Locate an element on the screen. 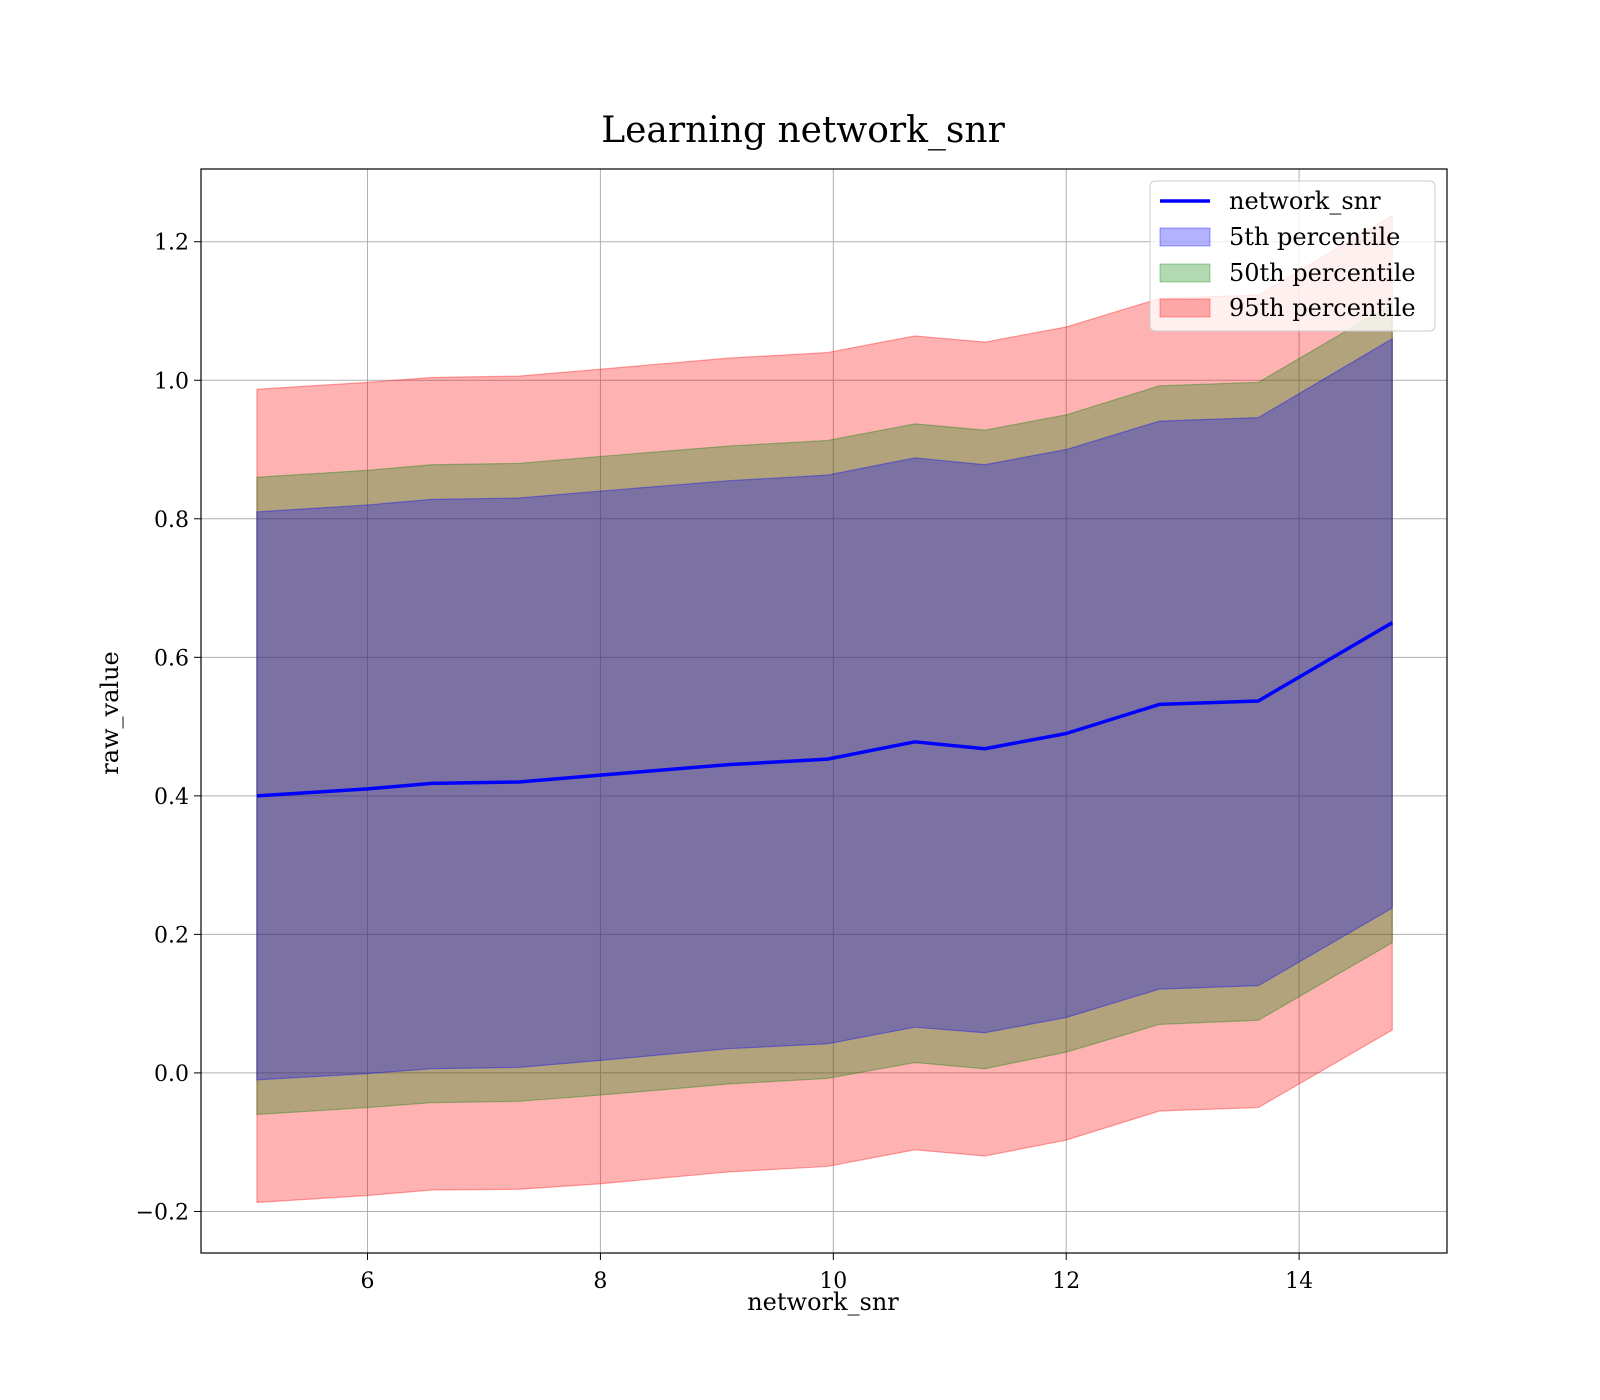 Image resolution: width=1600 pixels, height=1400 pixels. y-axis-label: raw_value is located at coordinates (110, 713).